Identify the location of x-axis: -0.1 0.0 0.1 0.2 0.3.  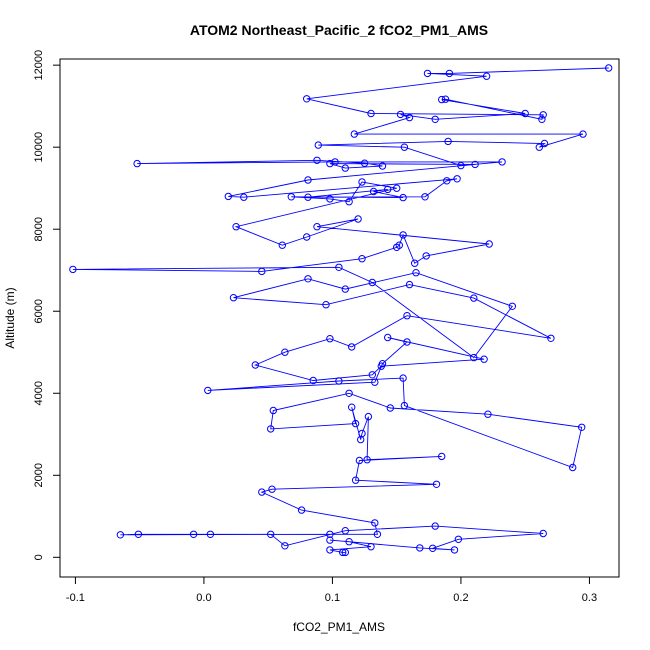
(331, 590).